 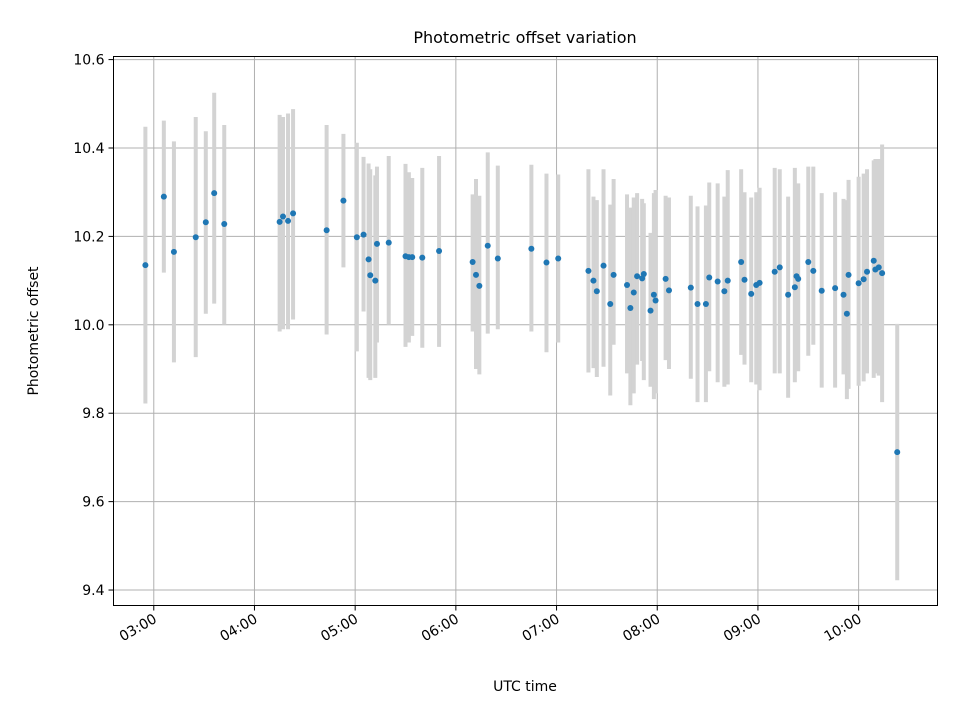 What do you see at coordinates (742, 628) in the screenshot?
I see `x-tick-label: 09:00` at bounding box center [742, 628].